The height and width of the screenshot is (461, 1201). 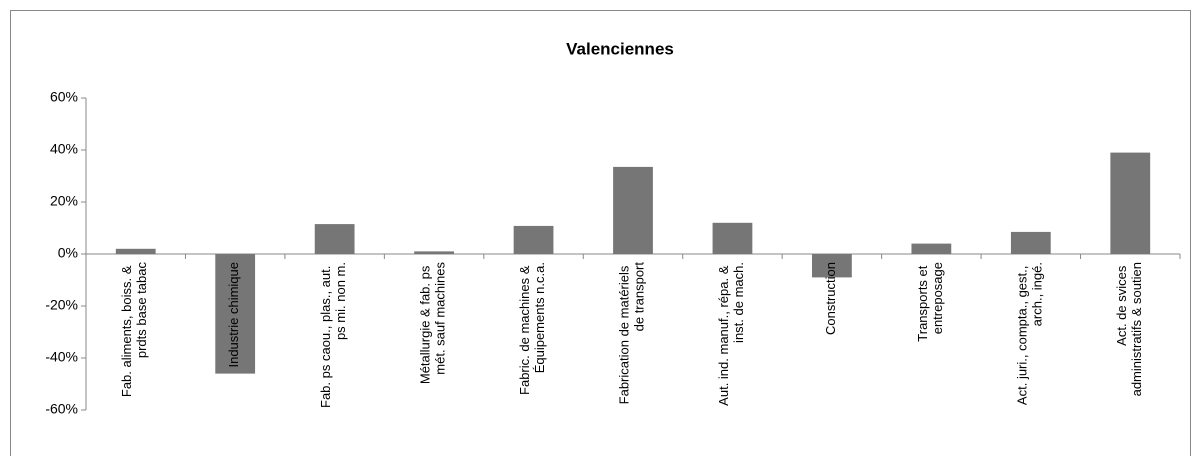 What do you see at coordinates (61, 305) in the screenshot?
I see `y-tick-label: -20%` at bounding box center [61, 305].